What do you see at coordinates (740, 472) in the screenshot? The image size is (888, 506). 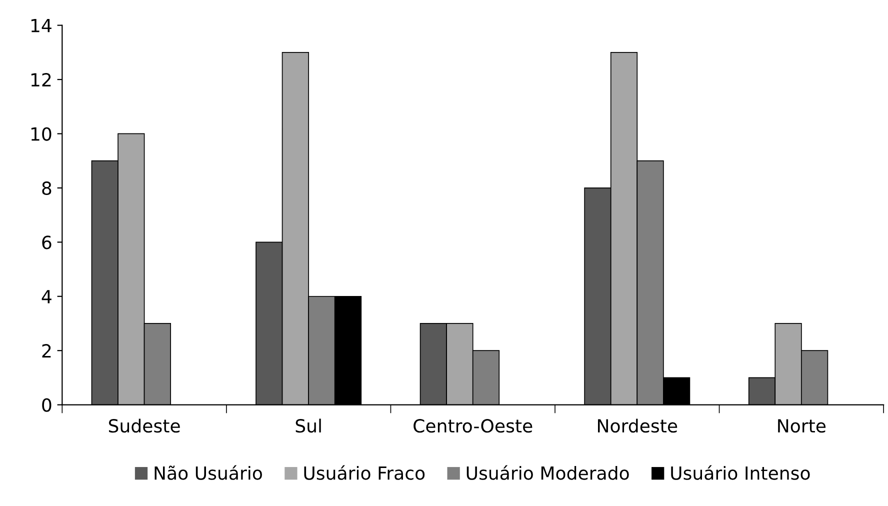 I see `legend-label: Usuário Intenso` at bounding box center [740, 472].